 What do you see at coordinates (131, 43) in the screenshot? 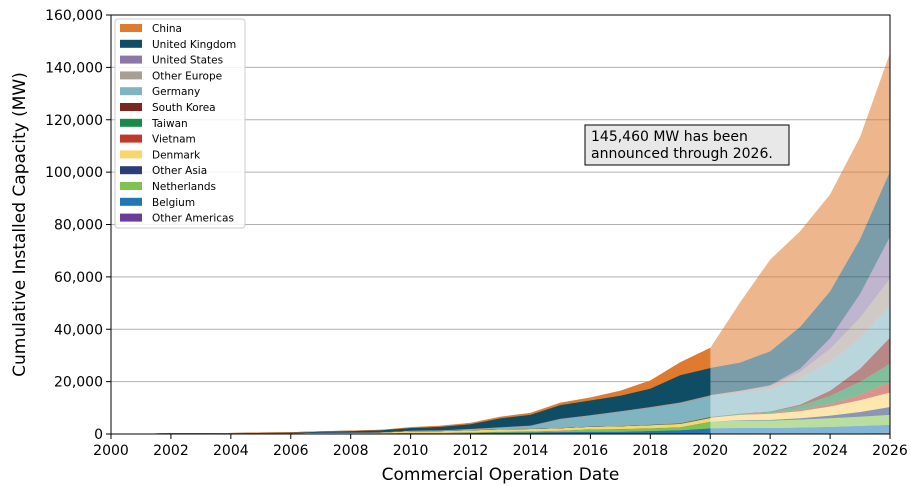
I see `legend-swatch-united-kingdom` at bounding box center [131, 43].